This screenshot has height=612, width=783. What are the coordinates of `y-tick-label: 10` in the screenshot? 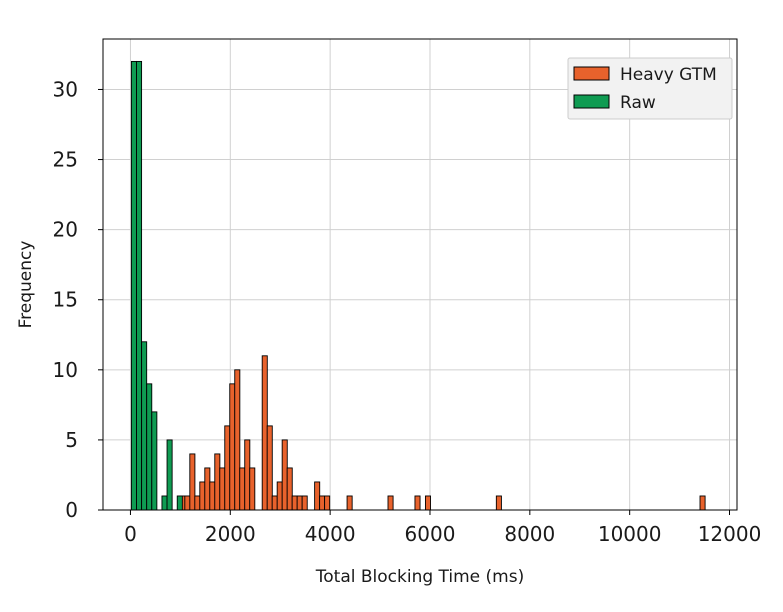 It's located at (65, 370).